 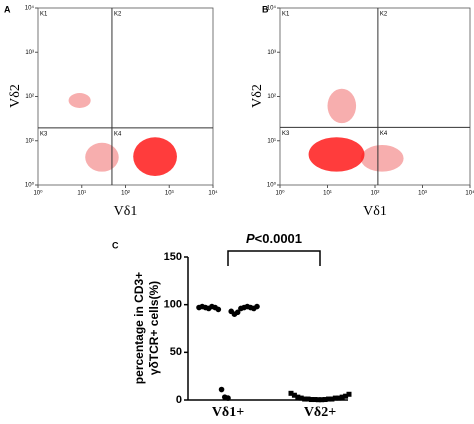 I want to click on y-tick-label: 100, so click(x=173, y=305).